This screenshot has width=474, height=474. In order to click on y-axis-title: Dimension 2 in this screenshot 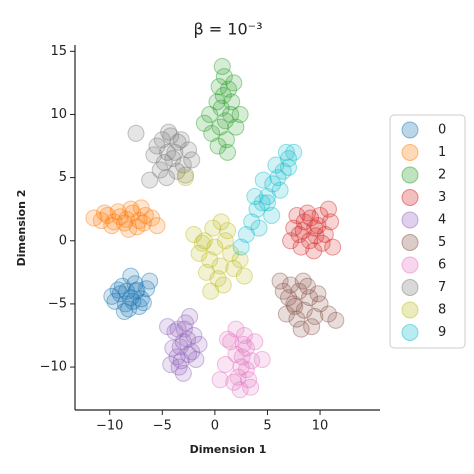, I will do `click(21, 228)`.